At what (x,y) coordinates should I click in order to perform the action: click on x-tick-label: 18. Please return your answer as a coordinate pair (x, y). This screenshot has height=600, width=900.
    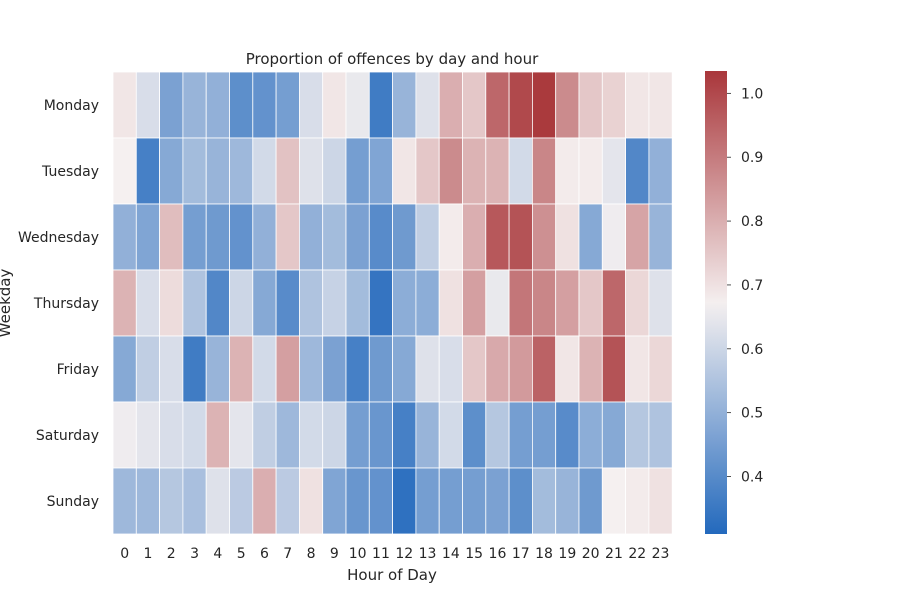
    Looking at the image, I should click on (544, 554).